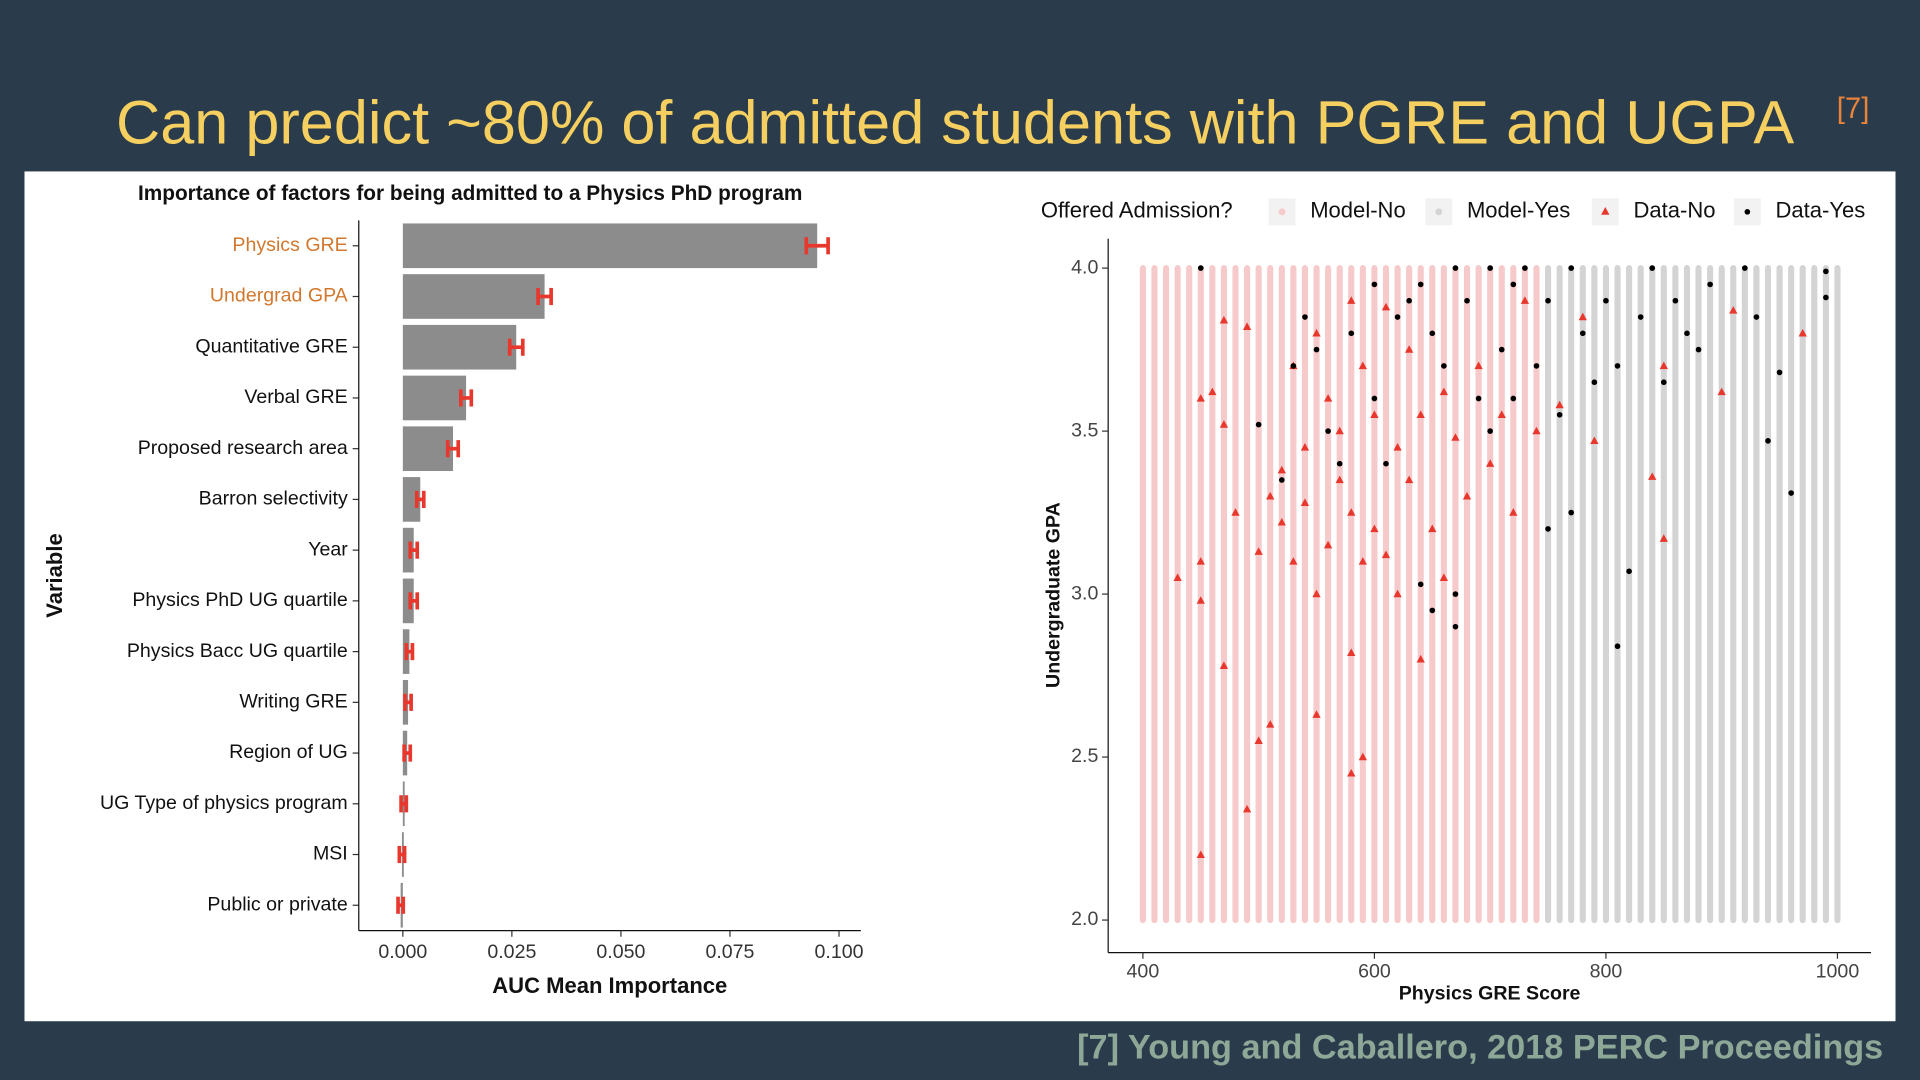 This screenshot has height=1080, width=1920. Describe the element at coordinates (1084, 593) in the screenshot. I see `y-tick-label: 3.0` at that location.